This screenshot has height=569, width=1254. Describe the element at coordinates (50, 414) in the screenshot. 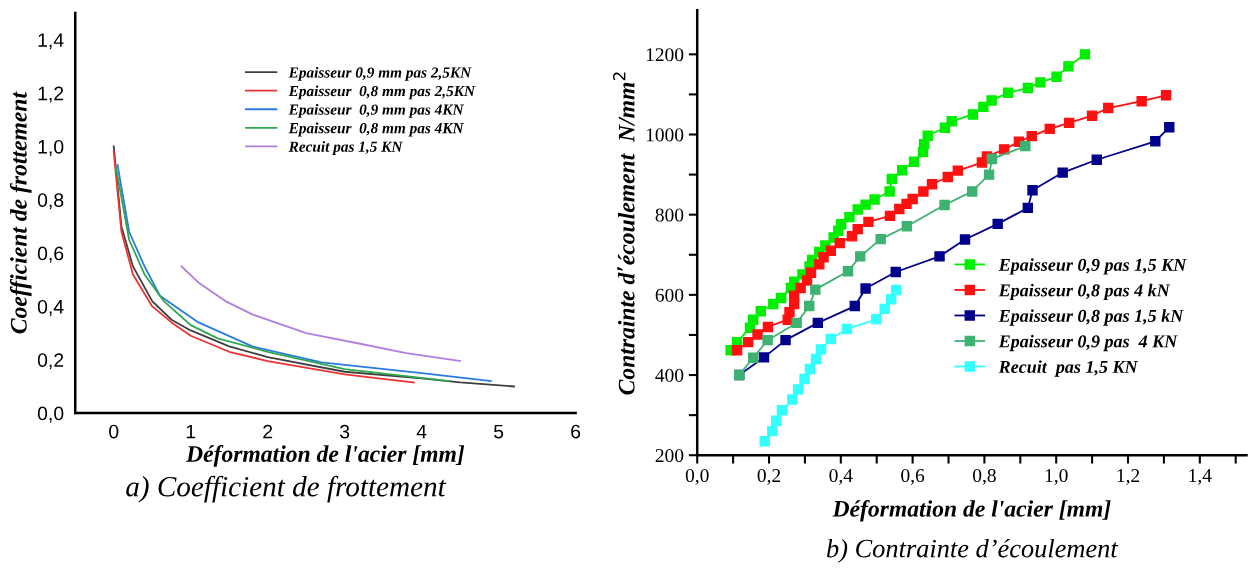

I see `y-tick-label: 0,0` at that location.